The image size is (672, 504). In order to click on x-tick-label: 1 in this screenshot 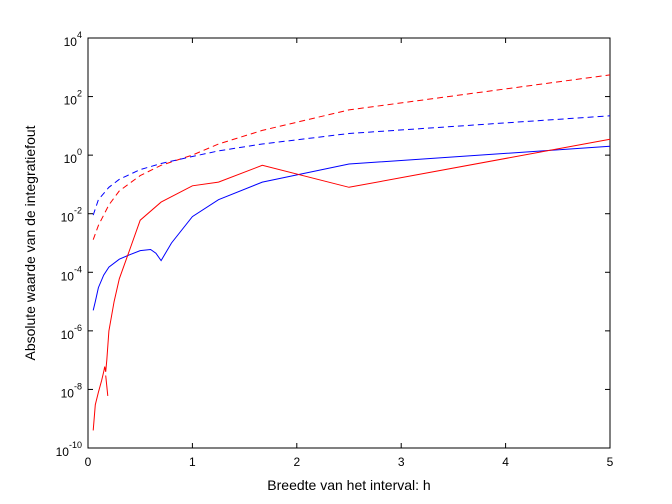, I will do `click(192, 462)`.